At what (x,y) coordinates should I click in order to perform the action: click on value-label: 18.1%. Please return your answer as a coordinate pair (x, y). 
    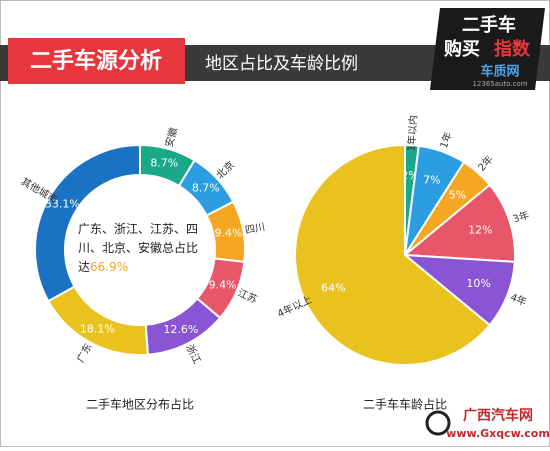
    Looking at the image, I should click on (97, 328).